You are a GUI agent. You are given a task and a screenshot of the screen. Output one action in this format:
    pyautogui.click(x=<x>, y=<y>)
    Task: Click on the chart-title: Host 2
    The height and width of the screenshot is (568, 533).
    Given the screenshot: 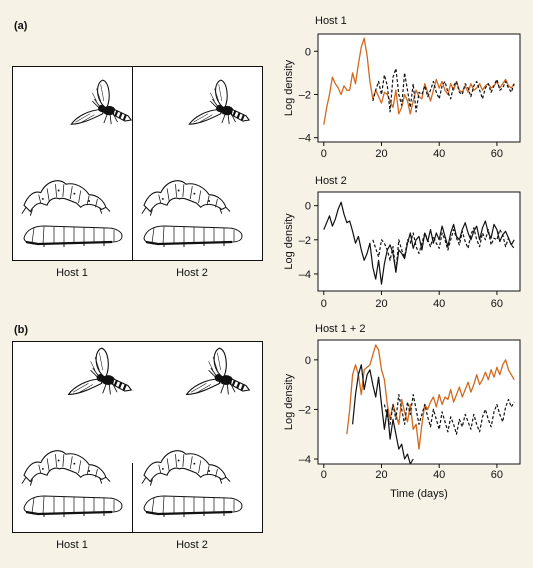 What is the action you would take?
    pyautogui.click(x=331, y=181)
    